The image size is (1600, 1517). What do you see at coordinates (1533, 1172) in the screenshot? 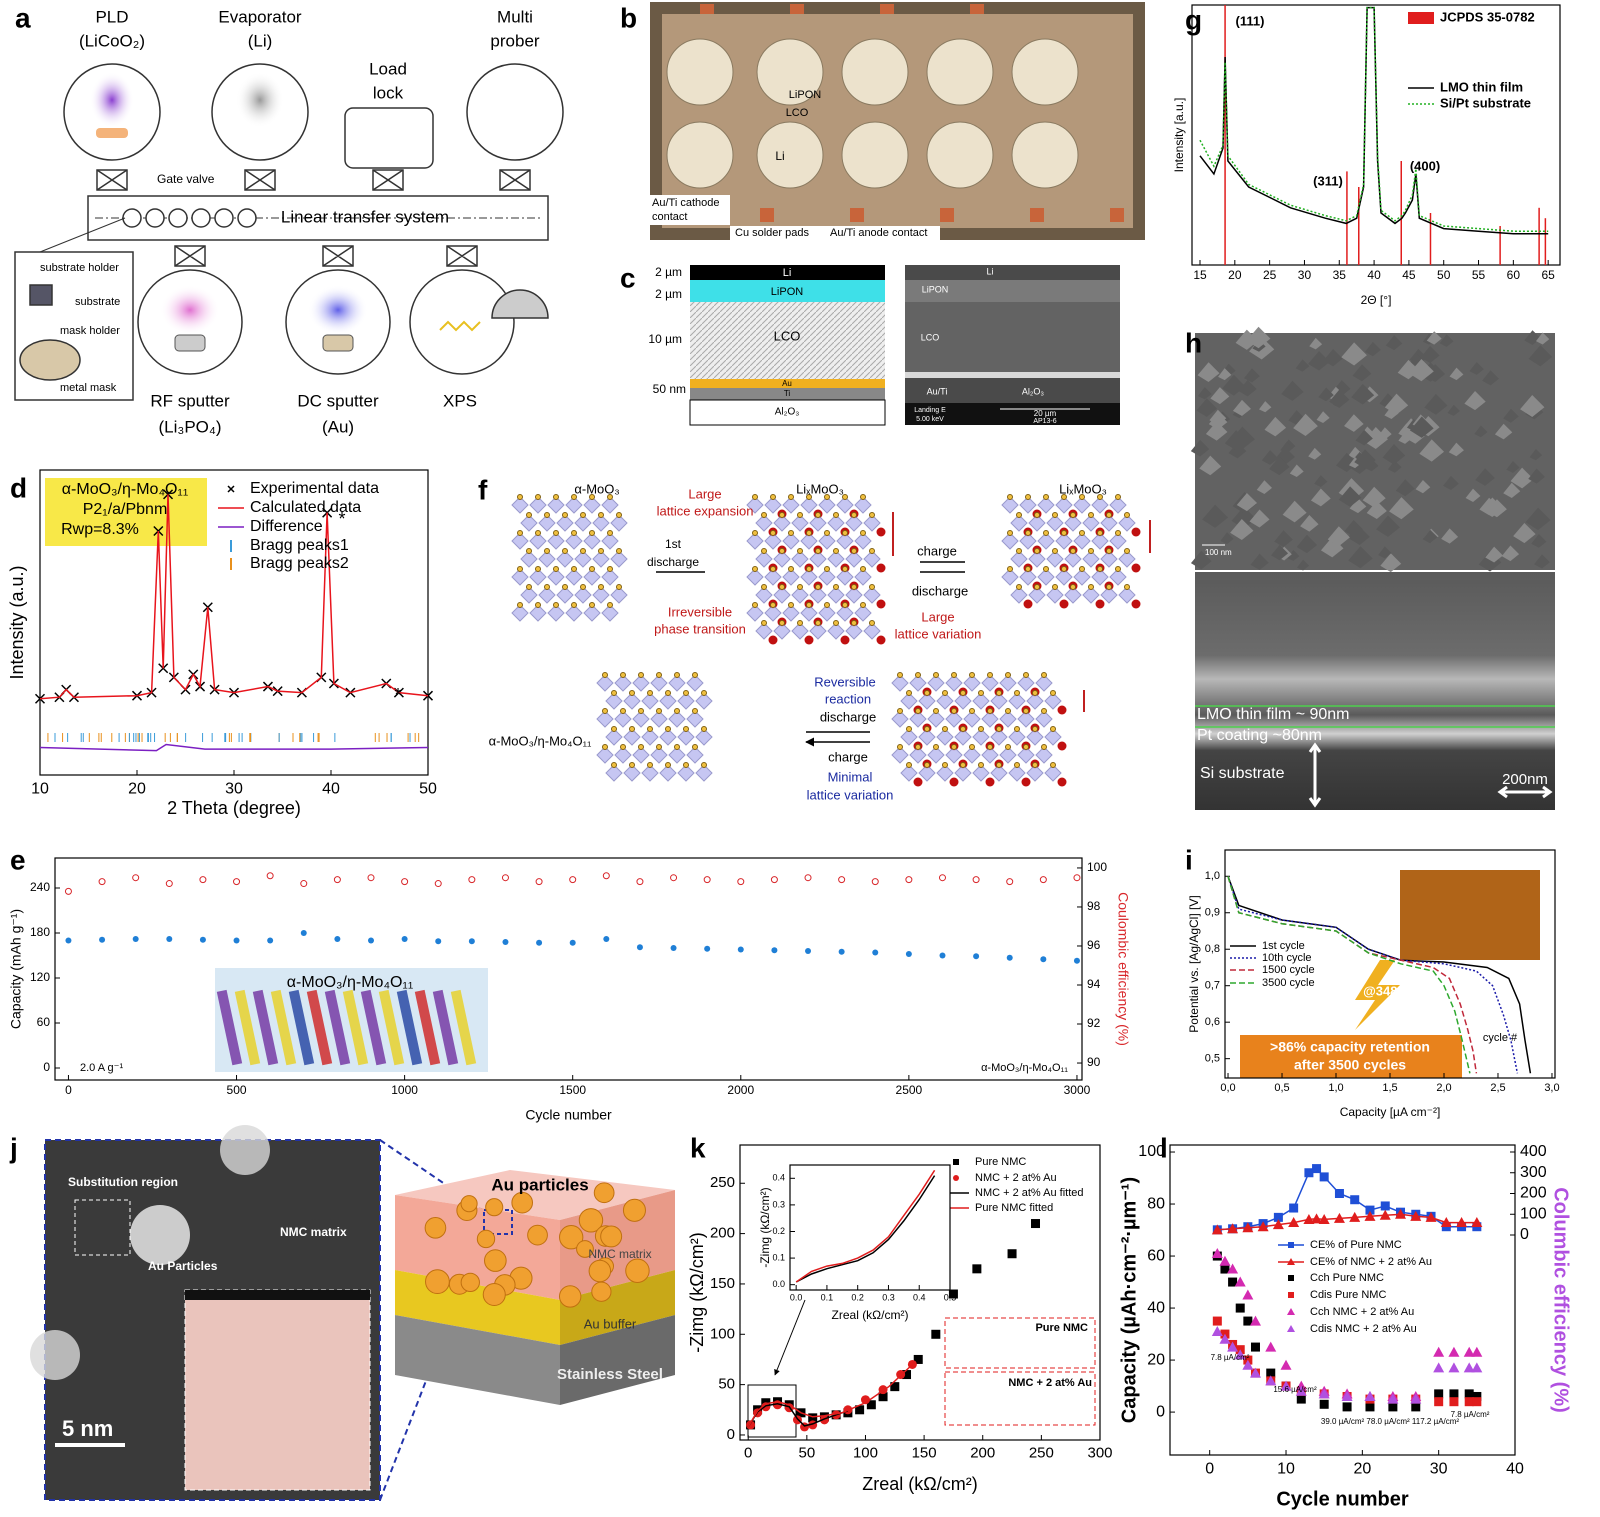
I see `y2-tick-label: 300` at bounding box center [1533, 1172].